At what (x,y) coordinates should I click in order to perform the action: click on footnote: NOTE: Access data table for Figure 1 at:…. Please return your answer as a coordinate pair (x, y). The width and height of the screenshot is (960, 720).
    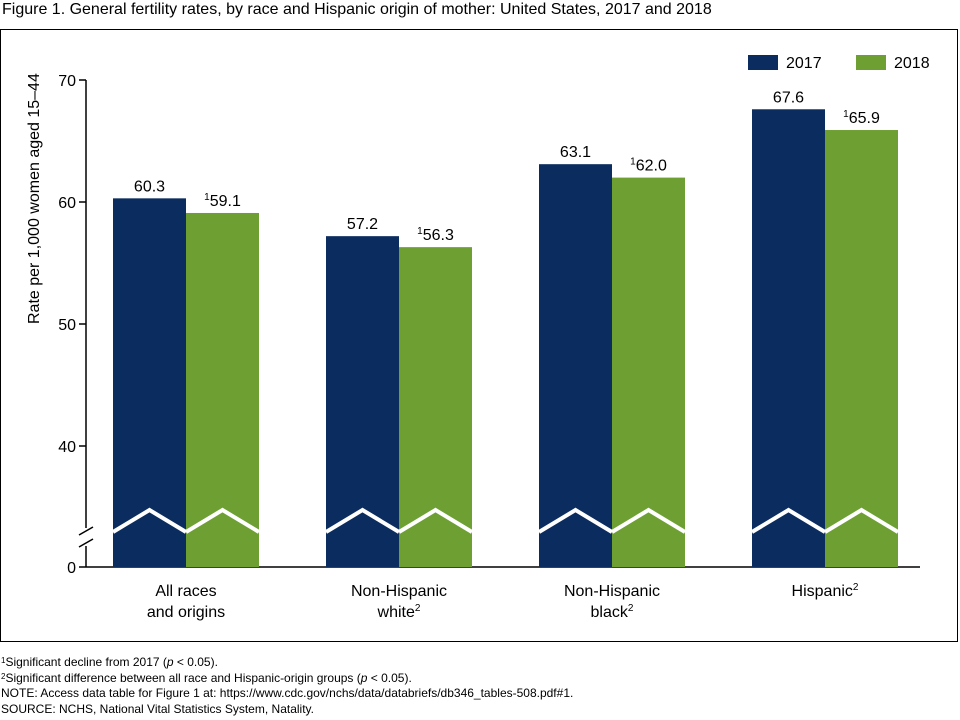
    Looking at the image, I should click on (287, 693).